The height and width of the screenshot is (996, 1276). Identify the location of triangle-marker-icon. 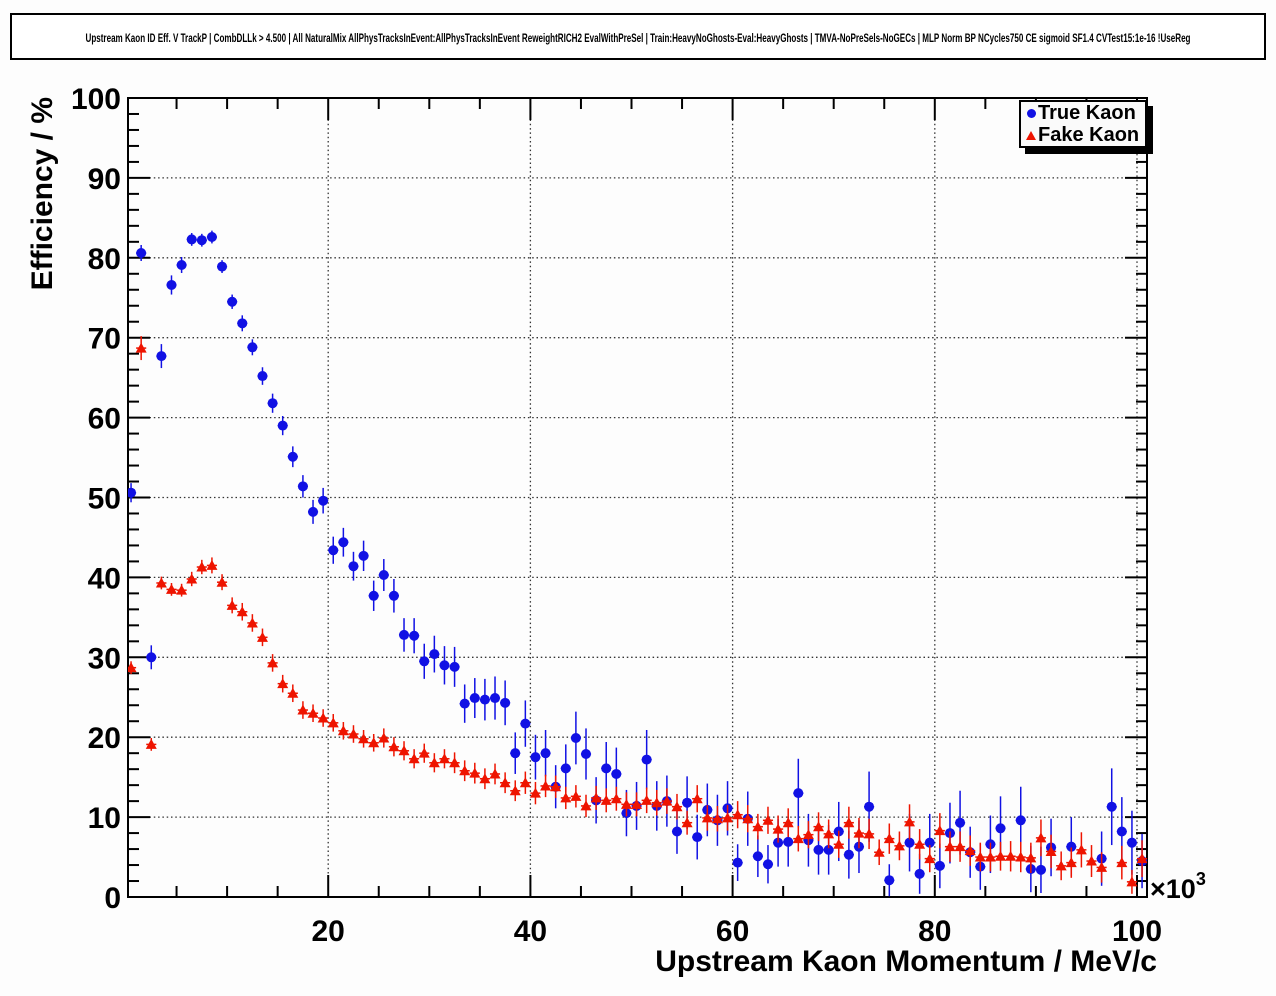
(1031, 135).